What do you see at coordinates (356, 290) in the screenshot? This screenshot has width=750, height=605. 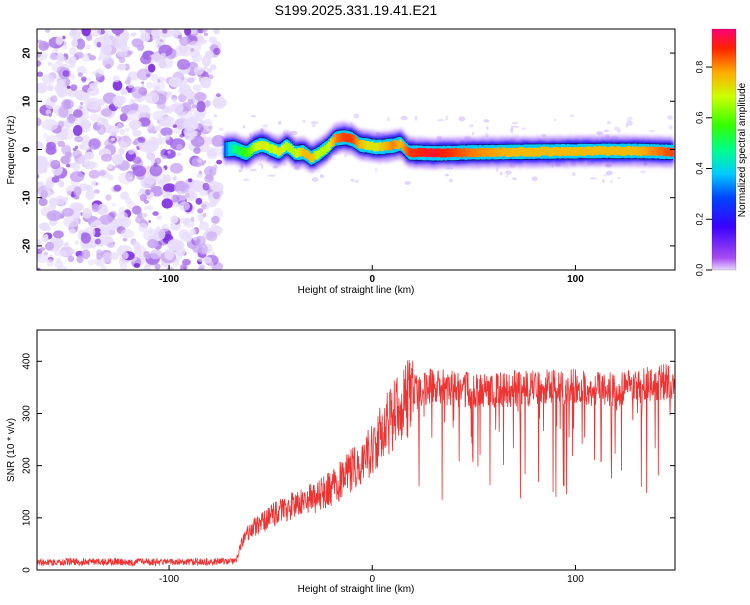 I see `spectrogram-x-axis-label: Height of straight line (km)` at bounding box center [356, 290].